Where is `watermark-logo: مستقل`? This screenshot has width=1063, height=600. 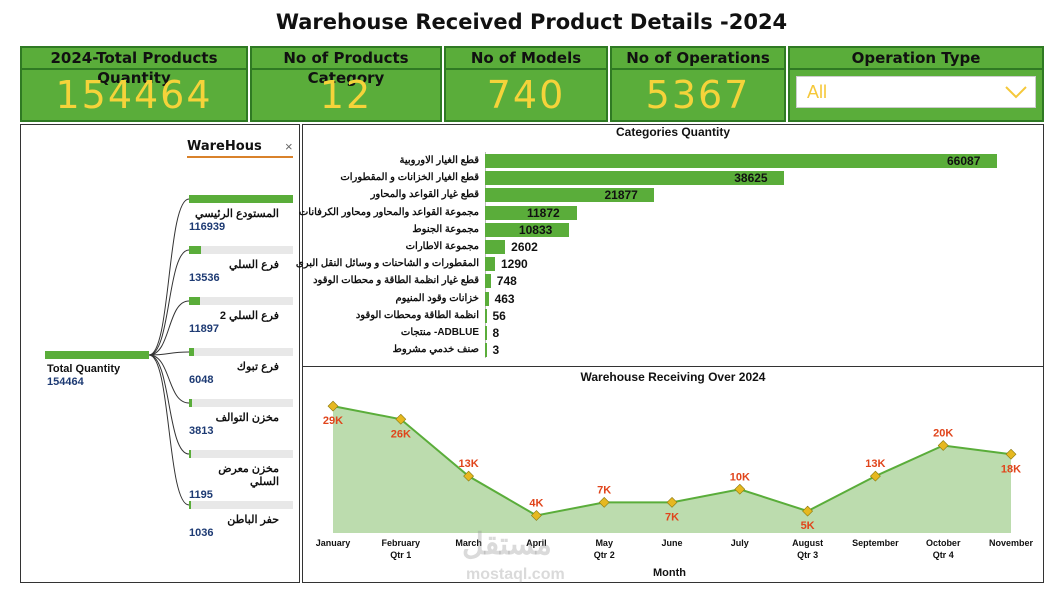 watermark-logo: مستقل is located at coordinates (507, 544).